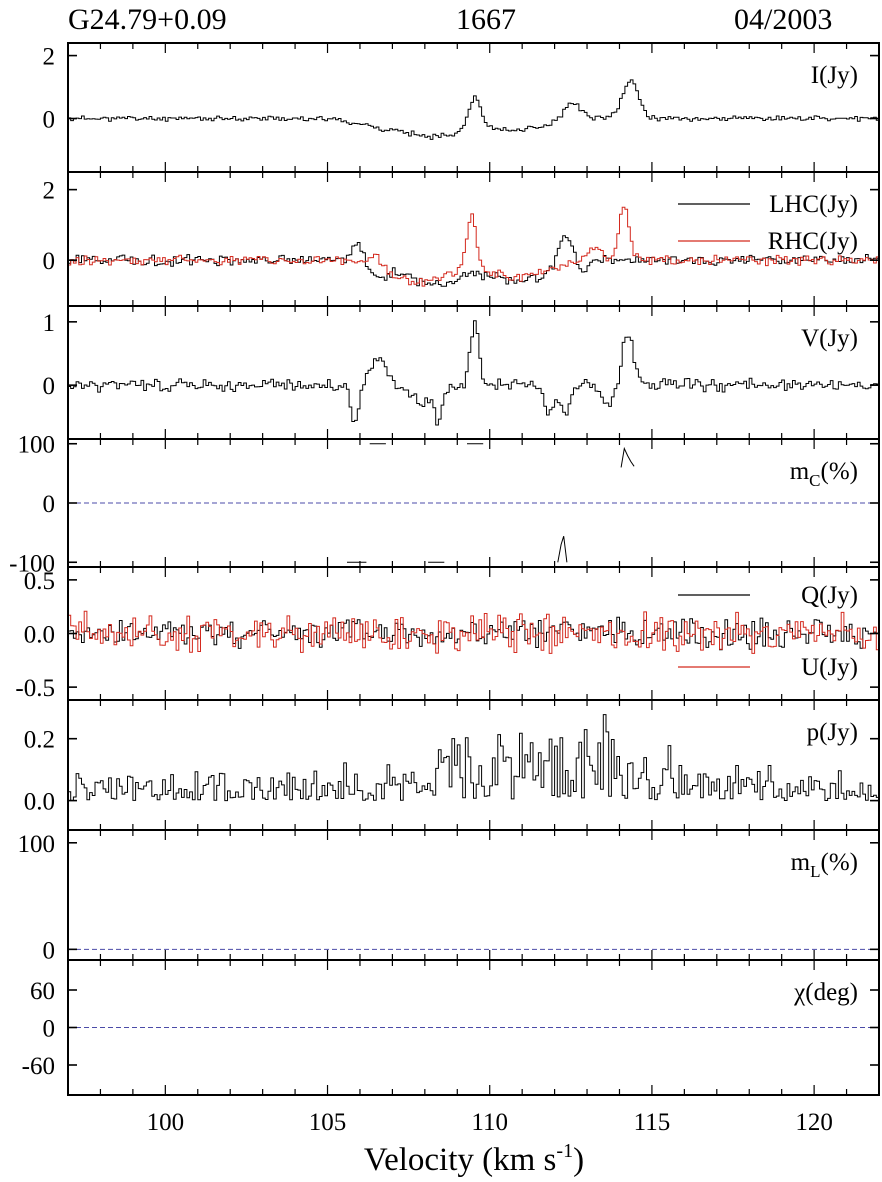 This screenshot has width=882, height=1182. What do you see at coordinates (451, 1027) in the screenshot?
I see `panel-chi: 60 0 -60 χ(deg)` at bounding box center [451, 1027].